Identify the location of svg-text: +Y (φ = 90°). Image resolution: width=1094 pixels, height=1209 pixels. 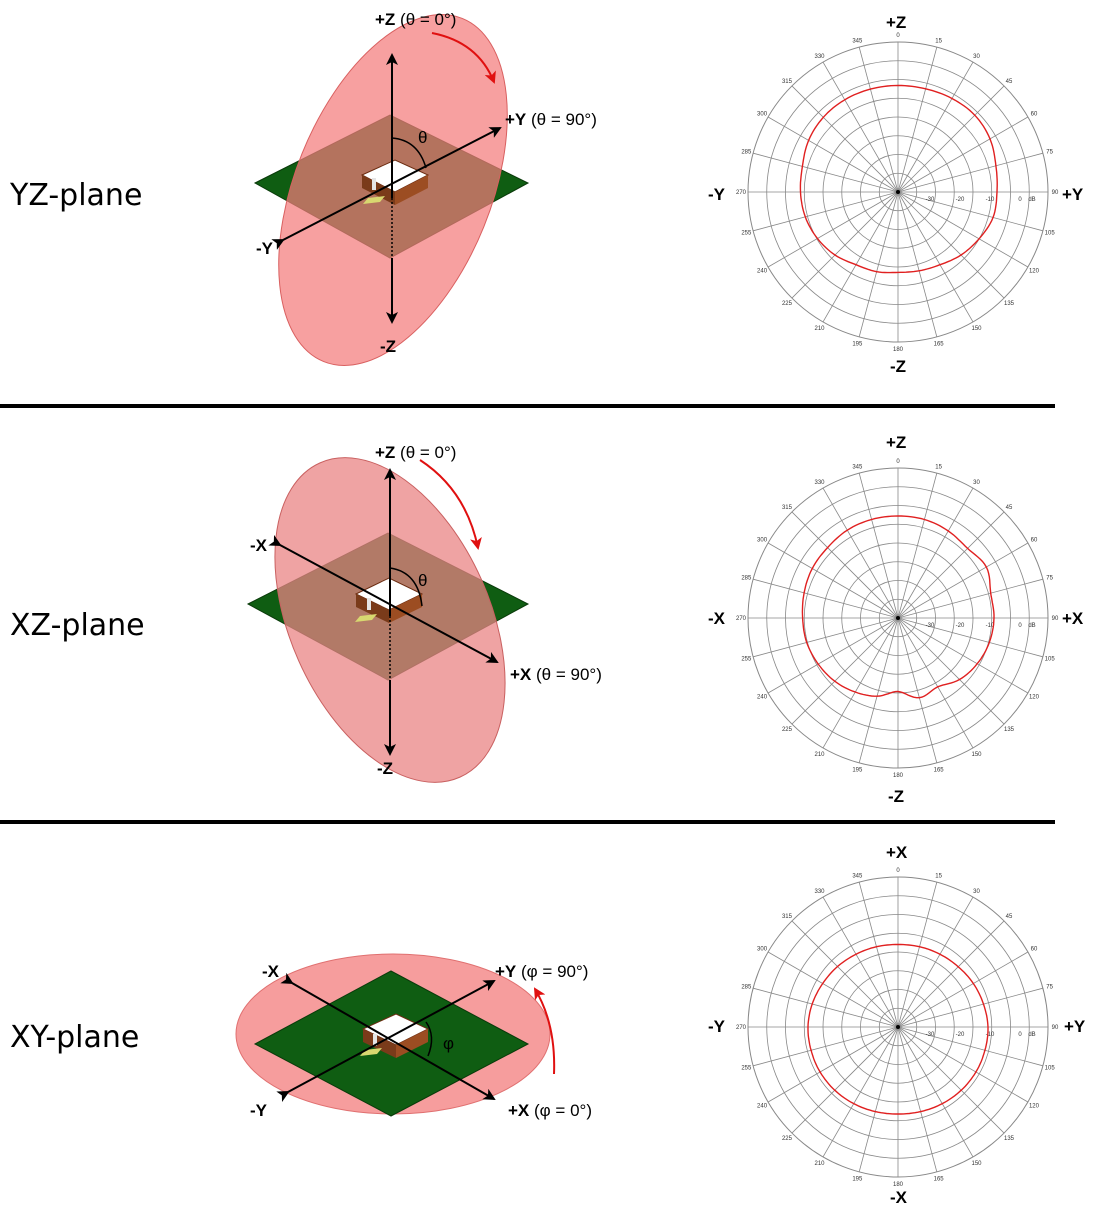
(541, 971).